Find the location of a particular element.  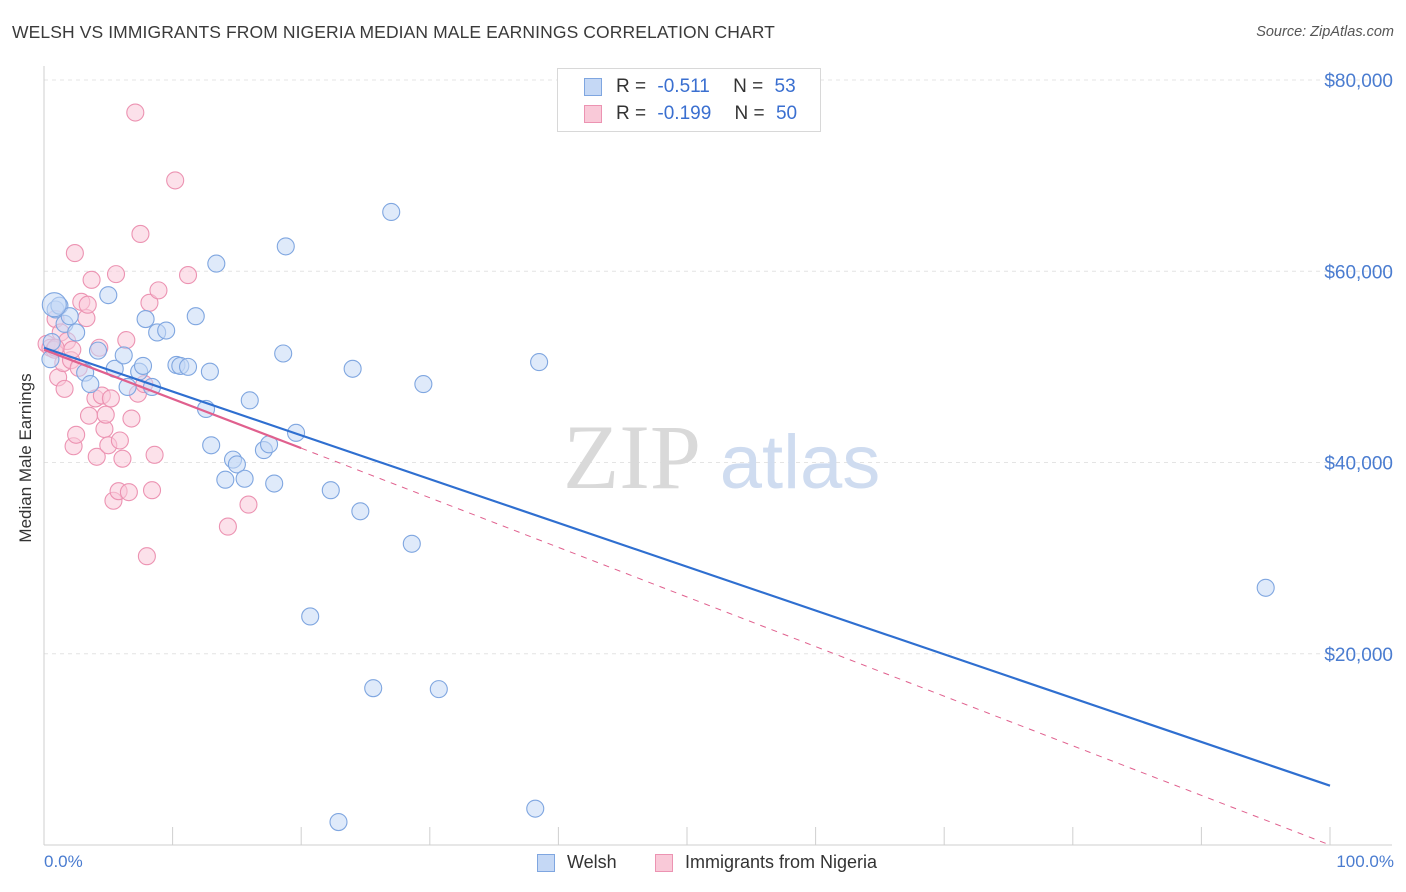

watermark-atlas: atlas is located at coordinates (800, 462).